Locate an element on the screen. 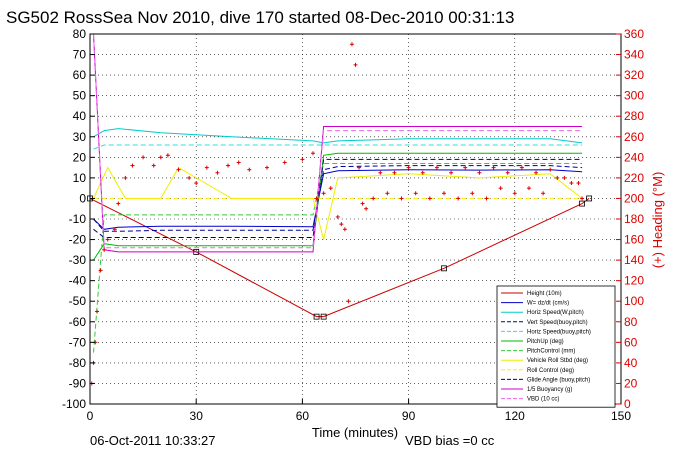 The width and height of the screenshot is (681, 454). y2-tick-label: 240 is located at coordinates (634, 157).